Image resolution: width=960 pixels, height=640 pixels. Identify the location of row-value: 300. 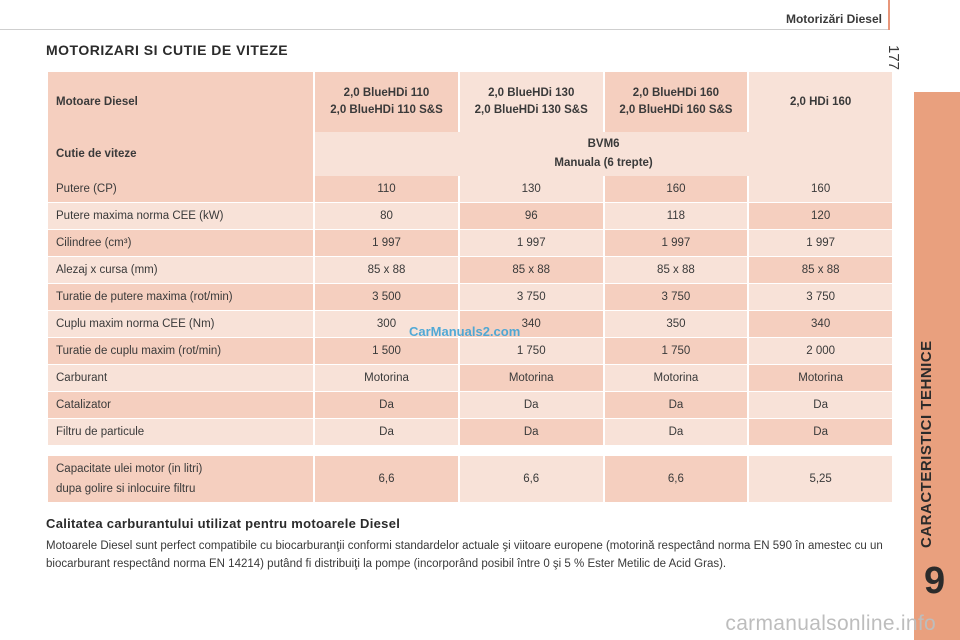
(386, 324).